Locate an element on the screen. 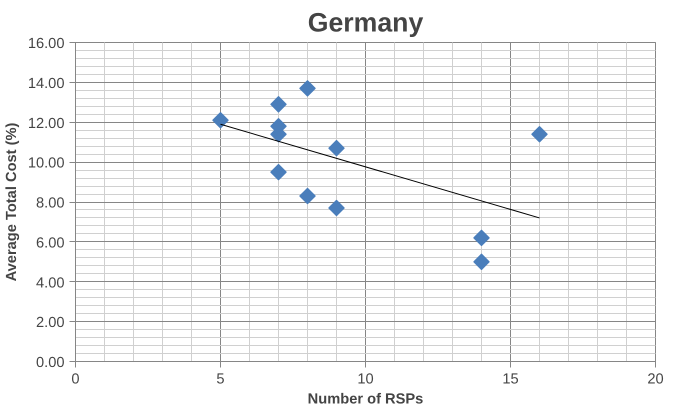 This screenshot has height=417, width=687. y-axis-title: Average Total Cost (%) is located at coordinates (12, 202).